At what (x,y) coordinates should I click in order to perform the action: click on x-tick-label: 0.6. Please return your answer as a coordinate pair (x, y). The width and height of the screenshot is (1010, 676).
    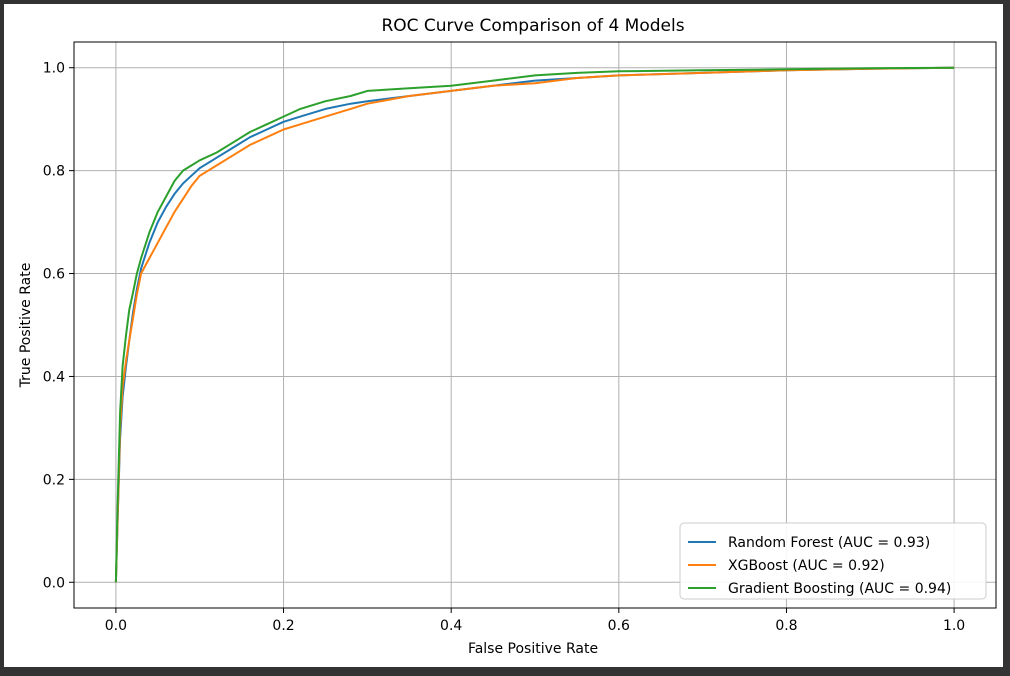
    Looking at the image, I should click on (619, 626).